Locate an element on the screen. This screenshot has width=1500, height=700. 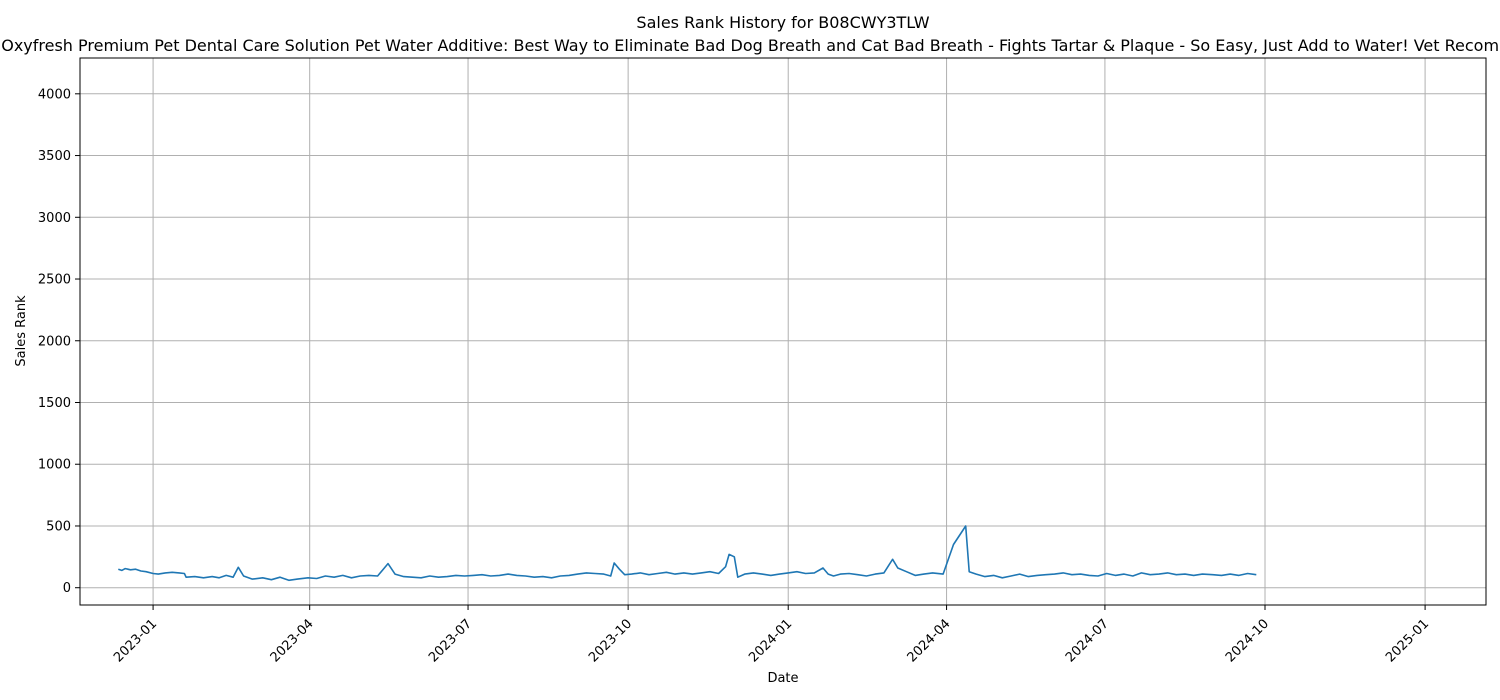
y-tick-label: 2000 is located at coordinates (54, 341).